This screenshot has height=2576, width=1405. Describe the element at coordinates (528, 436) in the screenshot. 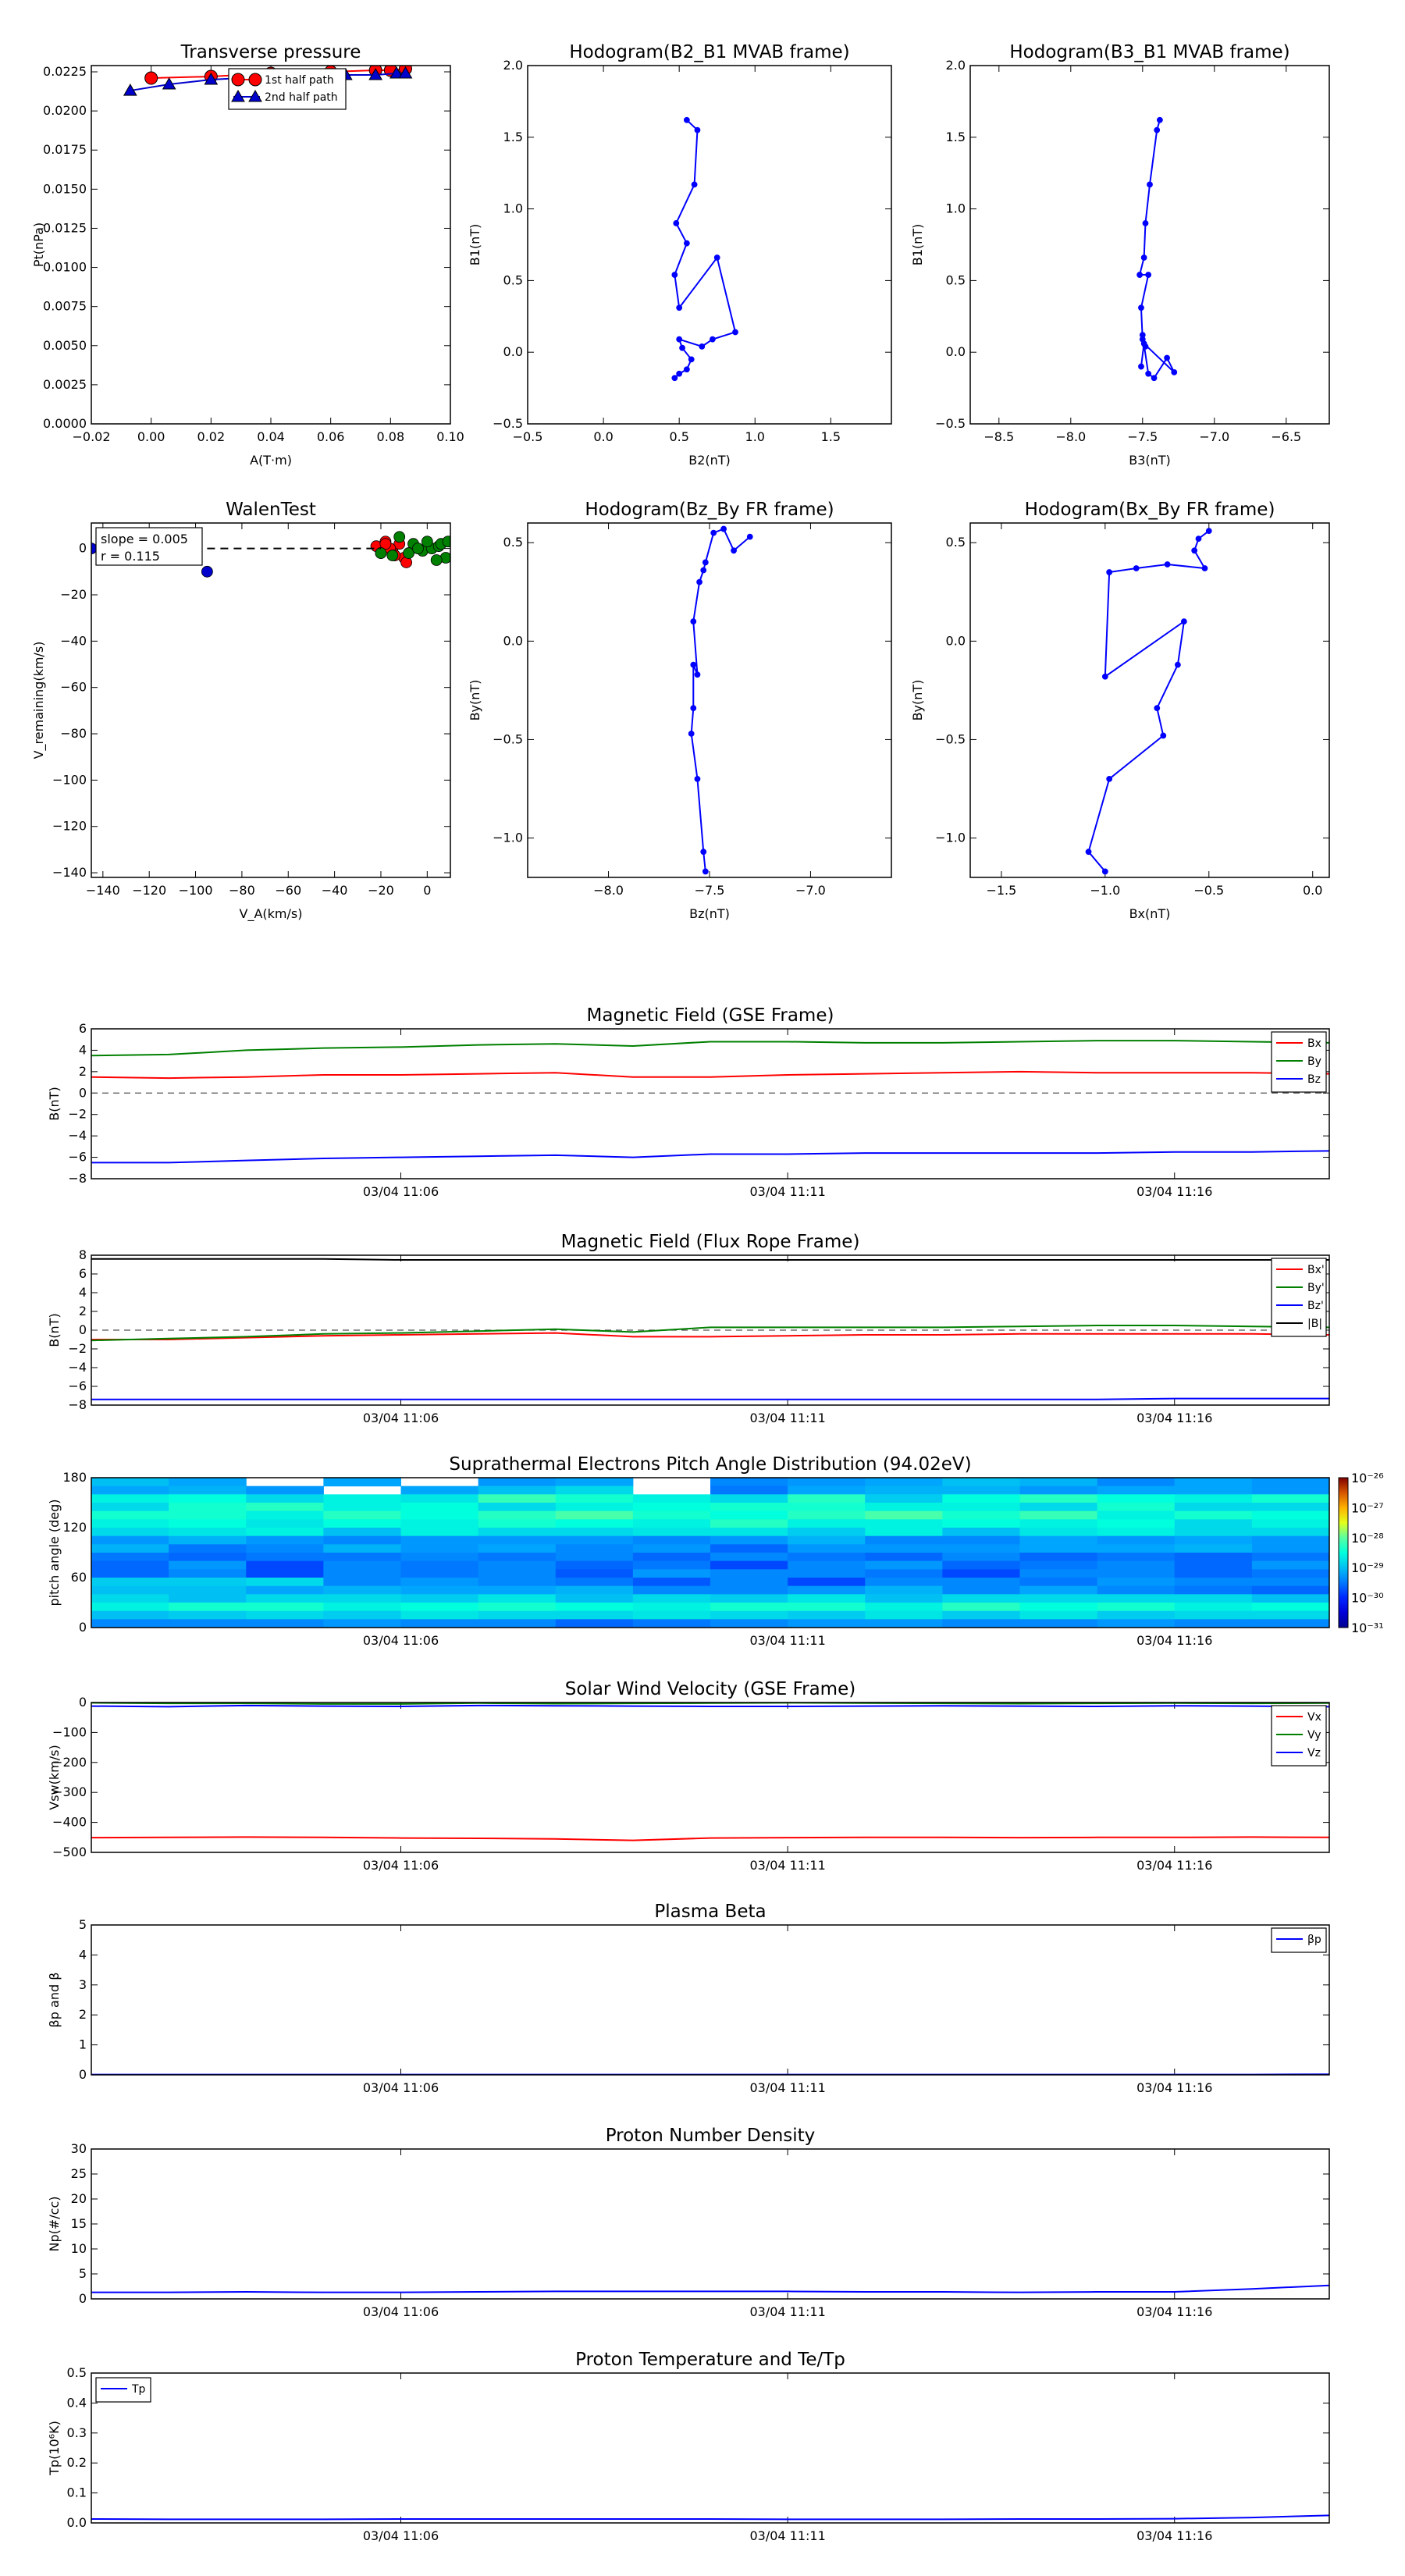

I see `x-tick-label: −0.5` at that location.